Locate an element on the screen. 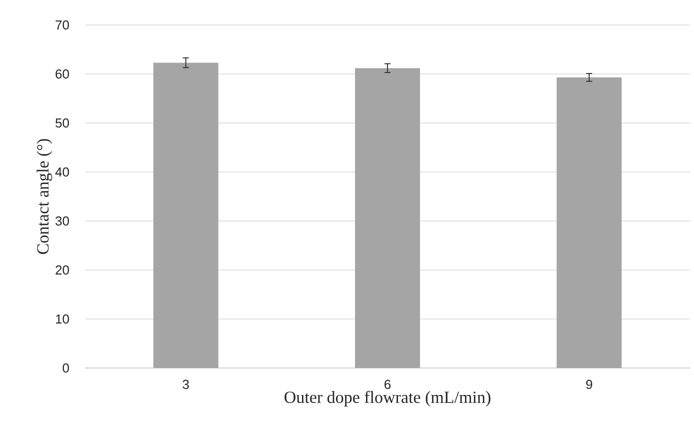 This screenshot has width=694, height=429. x-tick-label: 3 is located at coordinates (185, 385).